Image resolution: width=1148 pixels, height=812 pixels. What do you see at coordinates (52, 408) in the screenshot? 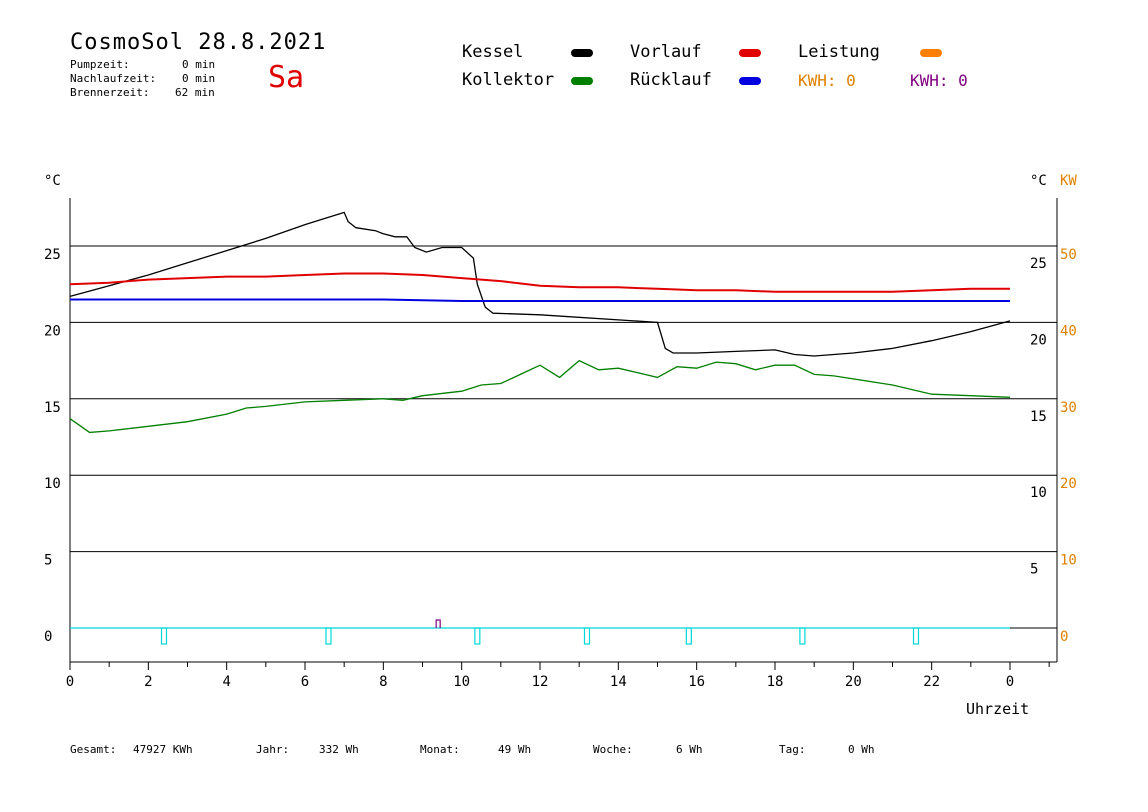
I see `y-left-tick-15: 15` at bounding box center [52, 408].